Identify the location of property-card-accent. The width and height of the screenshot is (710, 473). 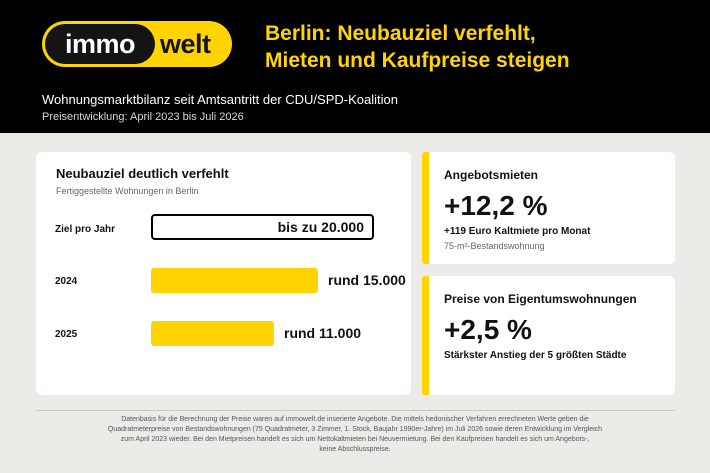
(425, 335).